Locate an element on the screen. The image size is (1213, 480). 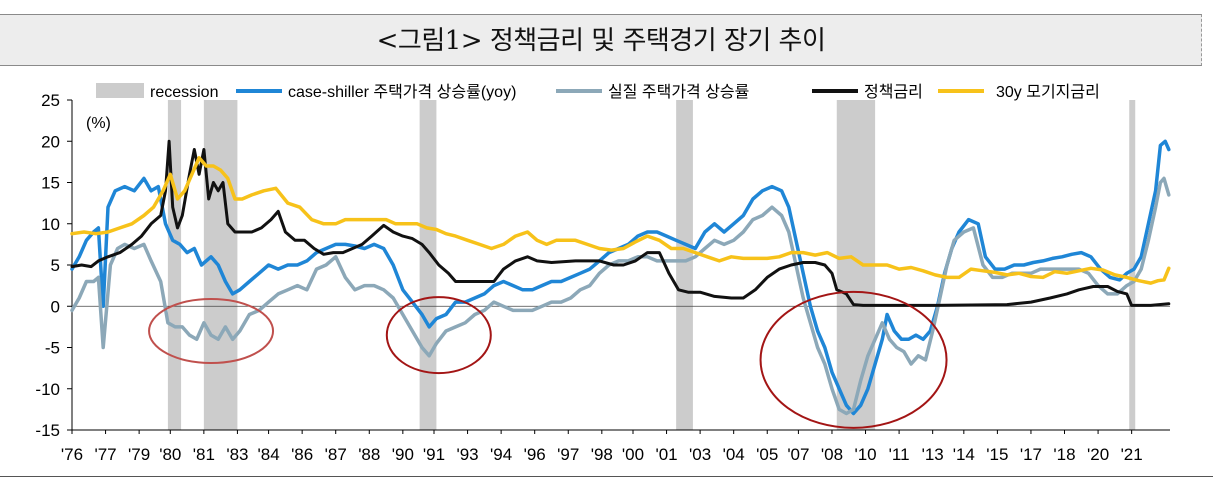
y-tick-label: -5 is located at coordinates (52, 348).